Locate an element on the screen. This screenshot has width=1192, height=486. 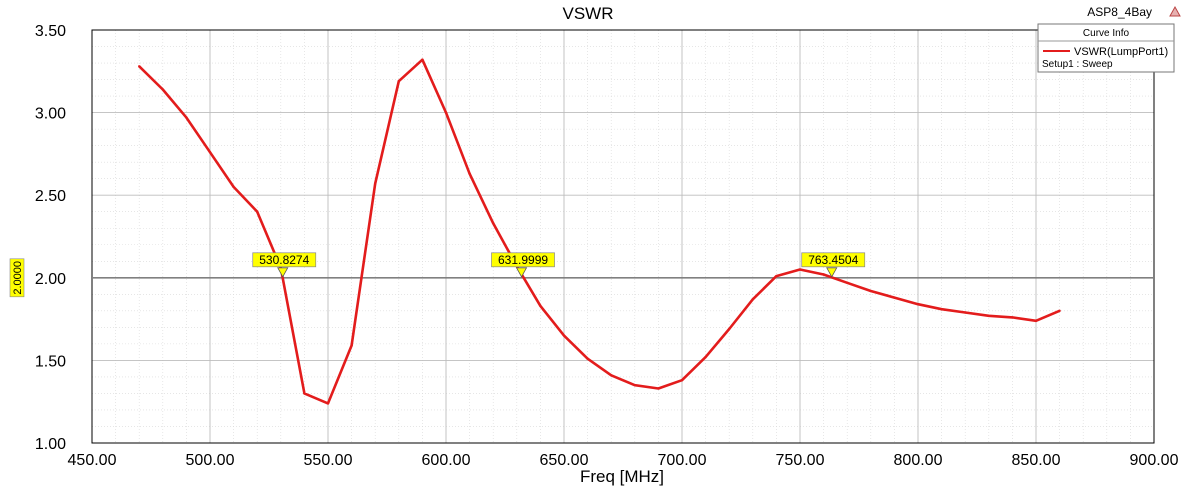
legend-entry-name: VSWR(LumpPort1) is located at coordinates (1121, 52).